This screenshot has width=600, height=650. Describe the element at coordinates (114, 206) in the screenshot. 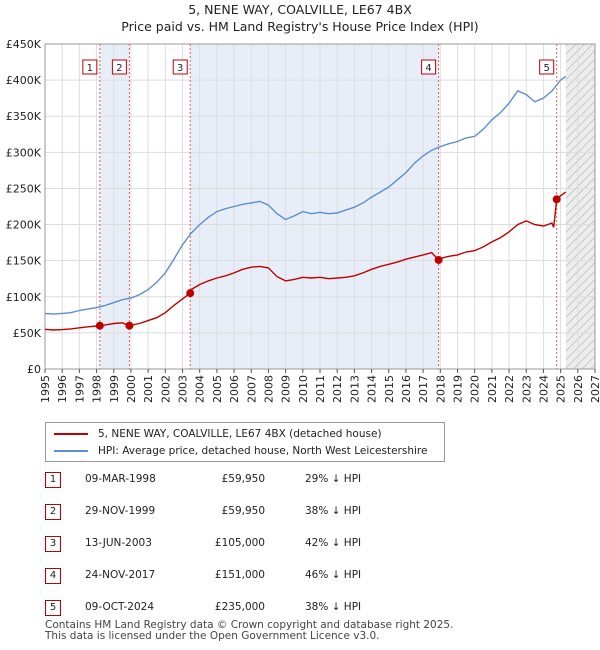

I see `sale-period-shading` at that location.